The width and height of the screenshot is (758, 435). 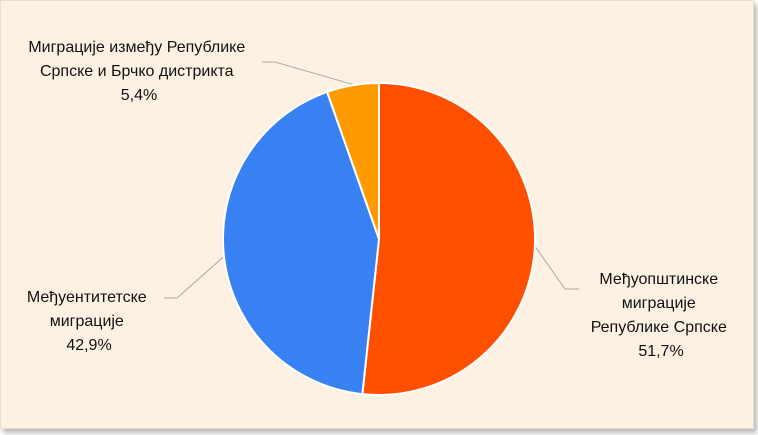 I want to click on slice-value-brcko: 5,4%, so click(x=139, y=95).